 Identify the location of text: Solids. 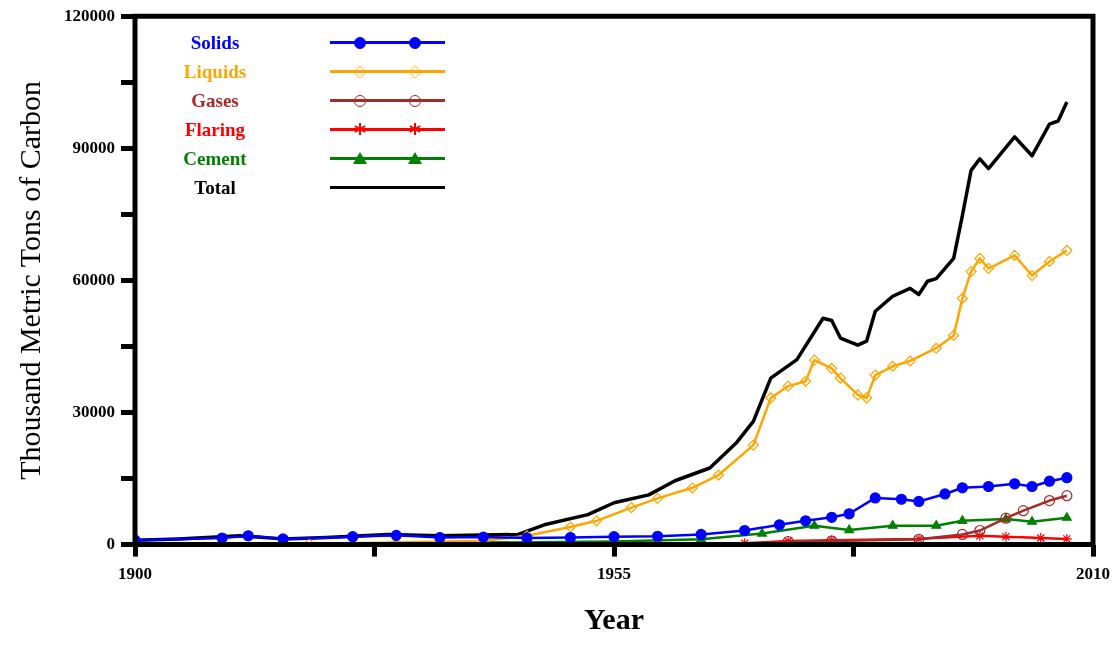
(215, 42).